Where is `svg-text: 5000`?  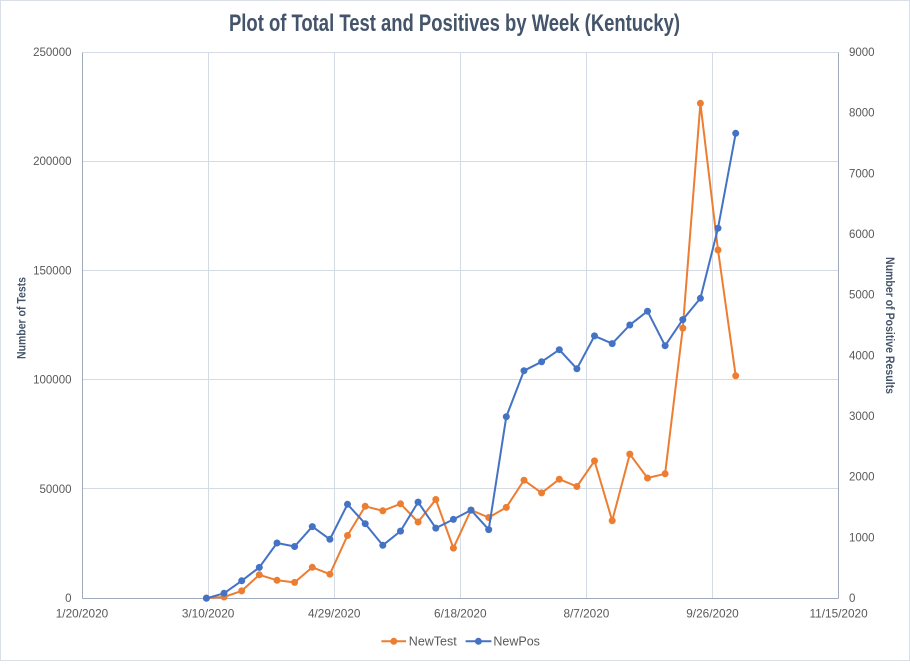
svg-text: 5000 is located at coordinates (862, 296).